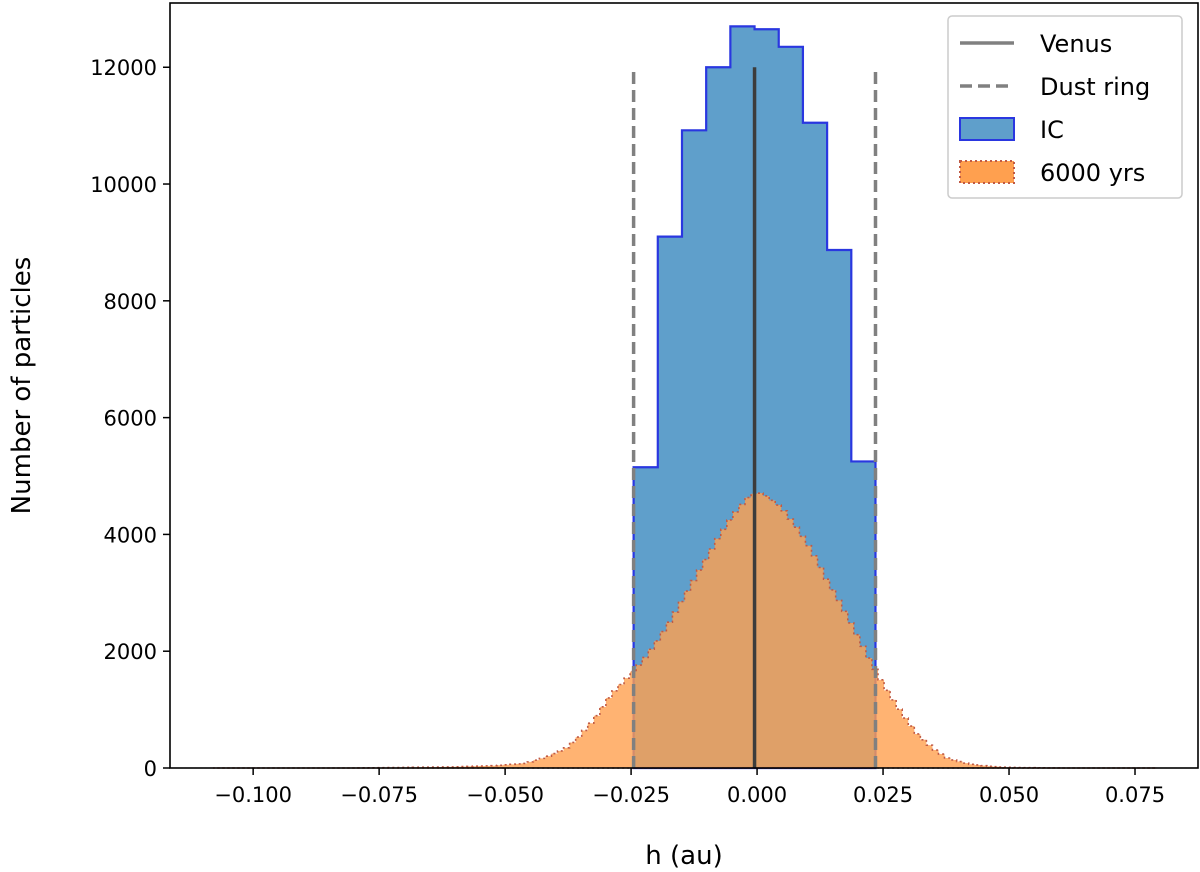 This screenshot has width=1200, height=872. Describe the element at coordinates (130, 302) in the screenshot. I see `y-tick-label: 8000` at that location.